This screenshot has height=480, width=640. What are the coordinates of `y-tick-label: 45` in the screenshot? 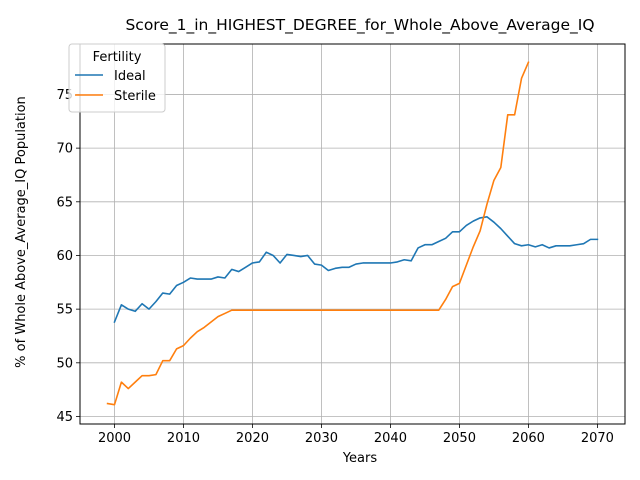 It's located at (64, 417).